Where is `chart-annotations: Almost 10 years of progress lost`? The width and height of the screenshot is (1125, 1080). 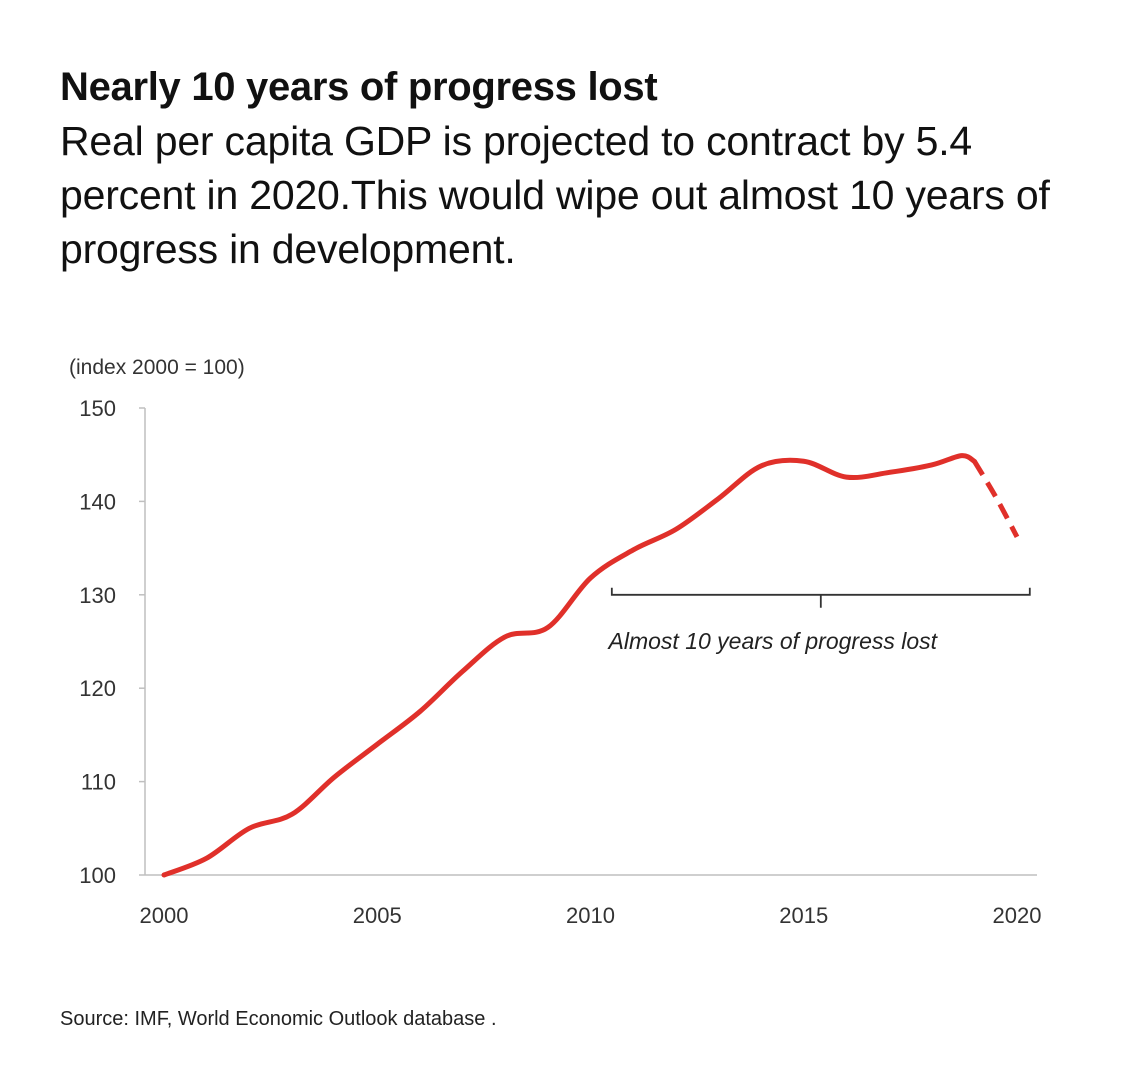 chart-annotations: Almost 10 years of progress lost is located at coordinates (819, 620).